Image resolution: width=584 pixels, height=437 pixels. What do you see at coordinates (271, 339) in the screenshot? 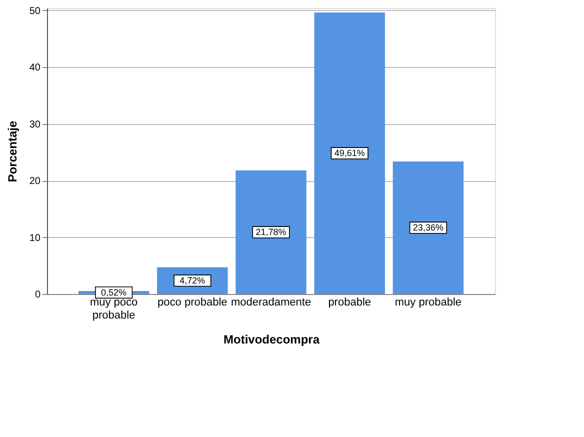
I see `x-axis-title: Motivodecompra` at bounding box center [271, 339].